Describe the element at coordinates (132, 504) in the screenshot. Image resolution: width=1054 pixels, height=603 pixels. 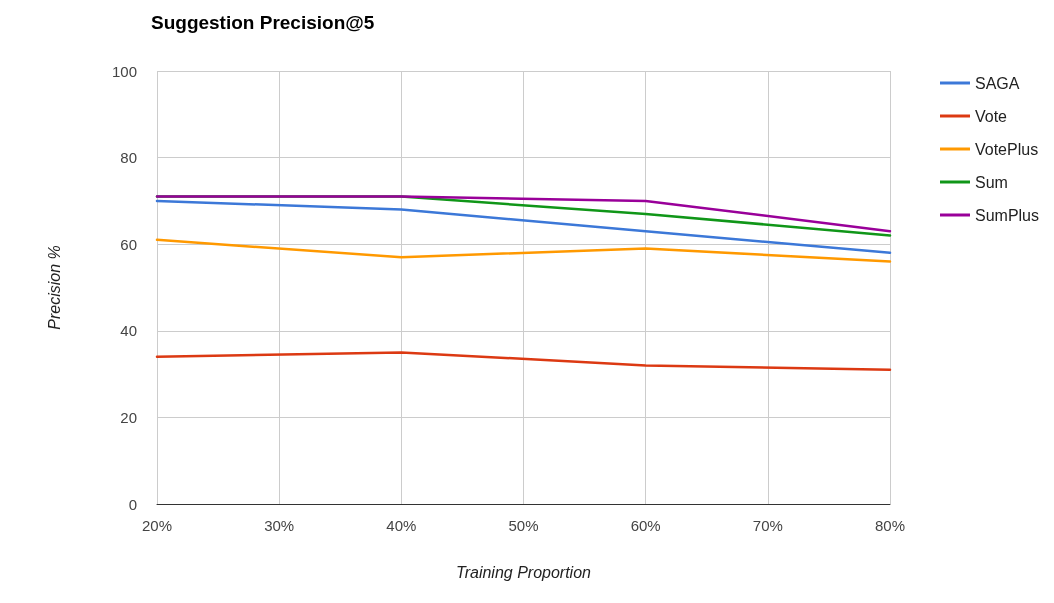
I see `y-tick-label: 0` at that location.